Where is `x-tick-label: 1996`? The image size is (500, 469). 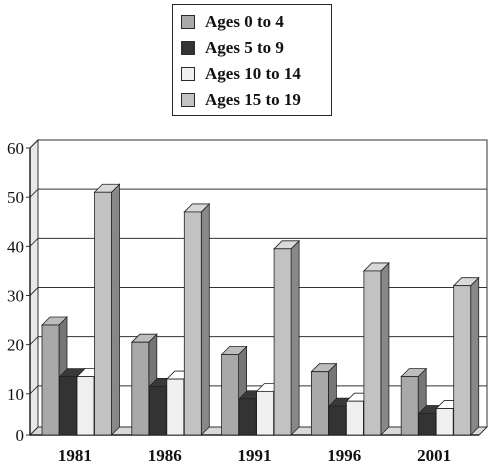 x-tick-label: 1996 is located at coordinates (344, 455).